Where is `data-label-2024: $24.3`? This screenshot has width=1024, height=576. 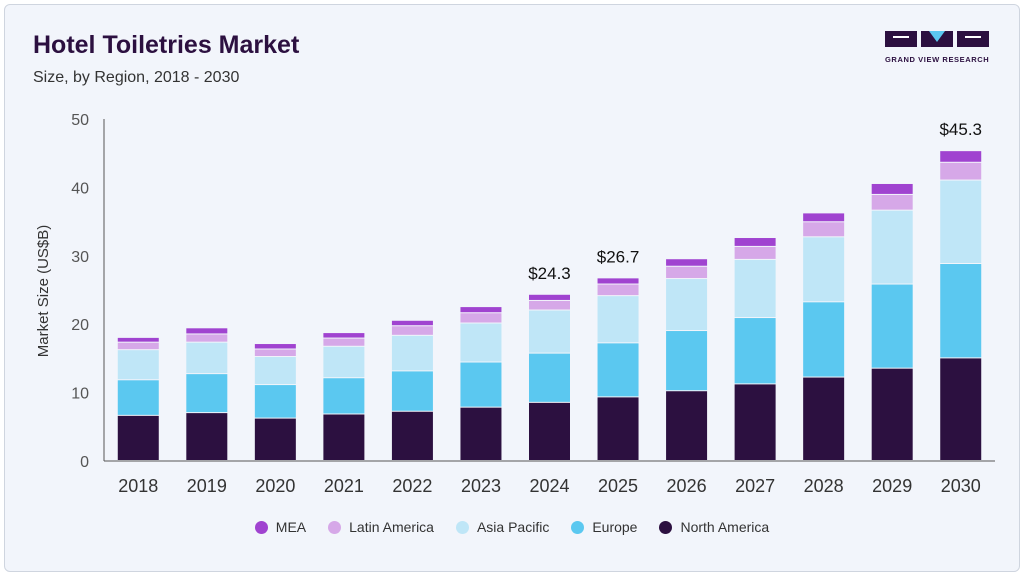
data-label-2024: $24.3 is located at coordinates (549, 273).